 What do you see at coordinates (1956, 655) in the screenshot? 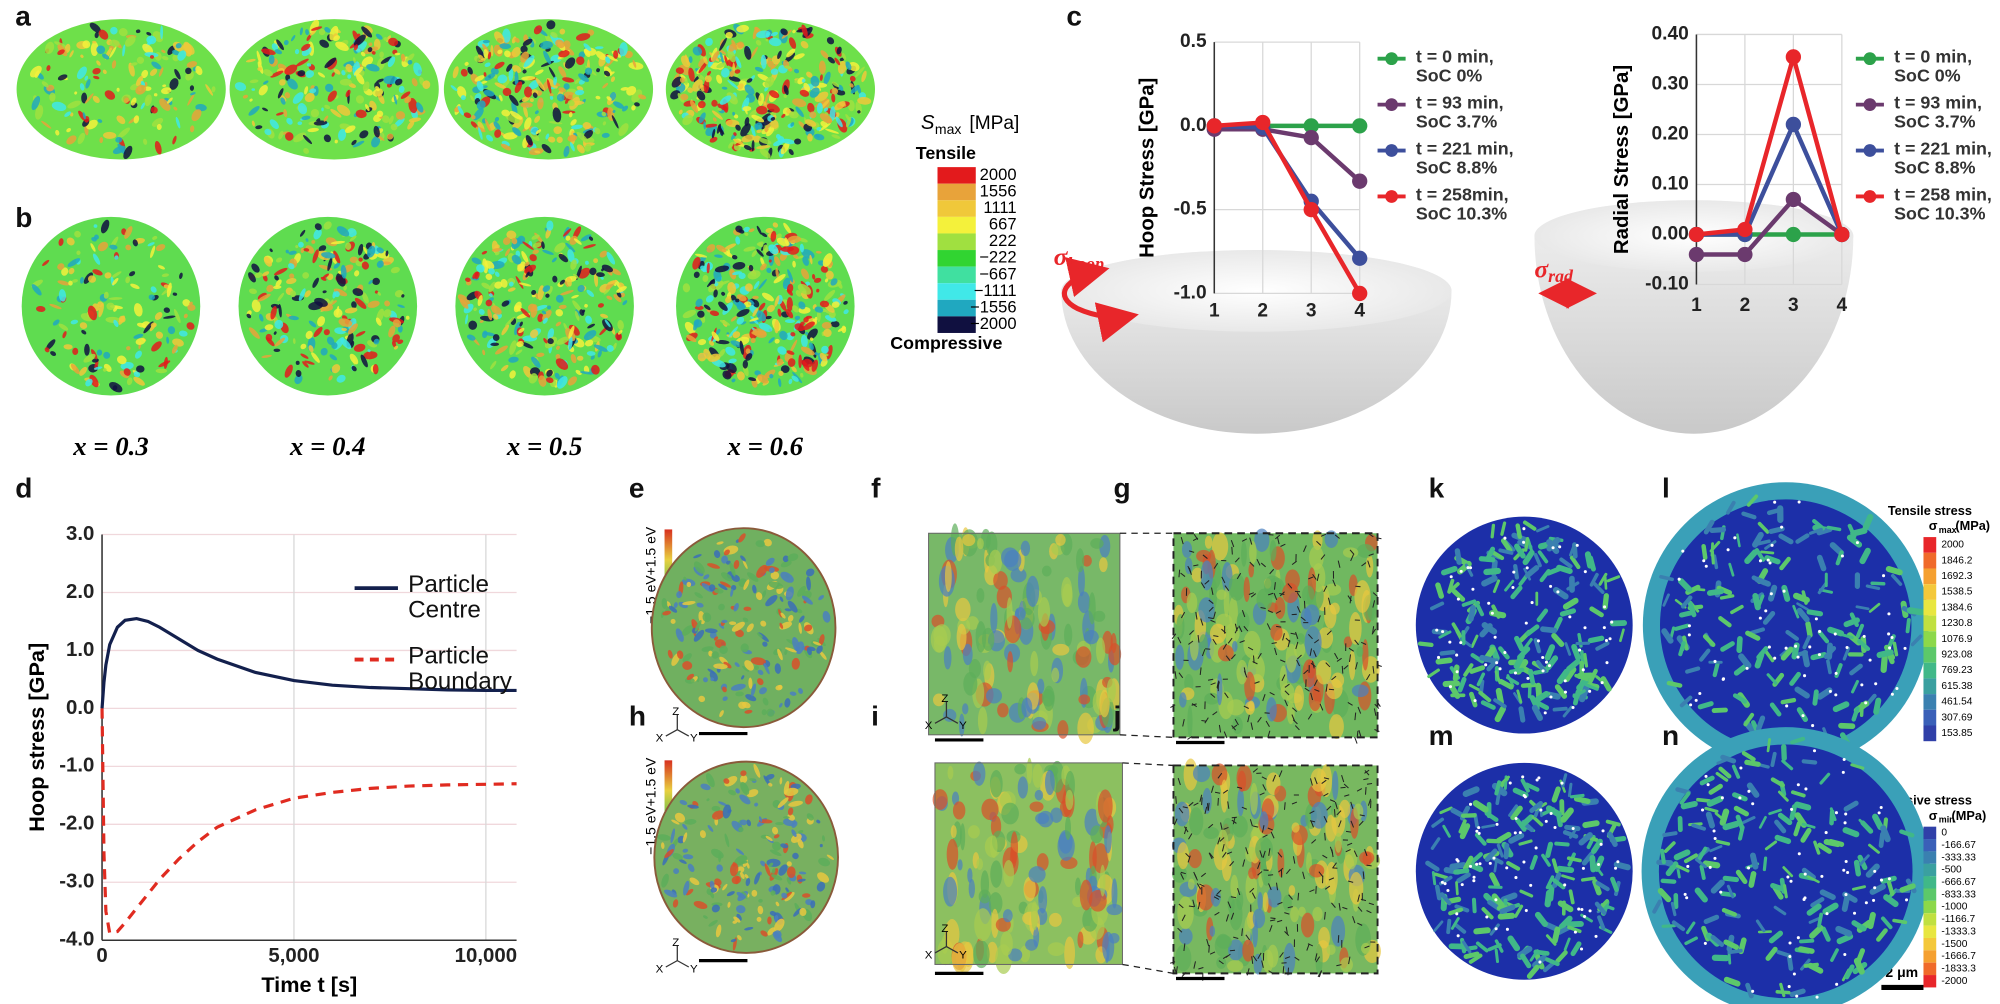
I see `colorbar-tick: 923.08` at bounding box center [1956, 655].